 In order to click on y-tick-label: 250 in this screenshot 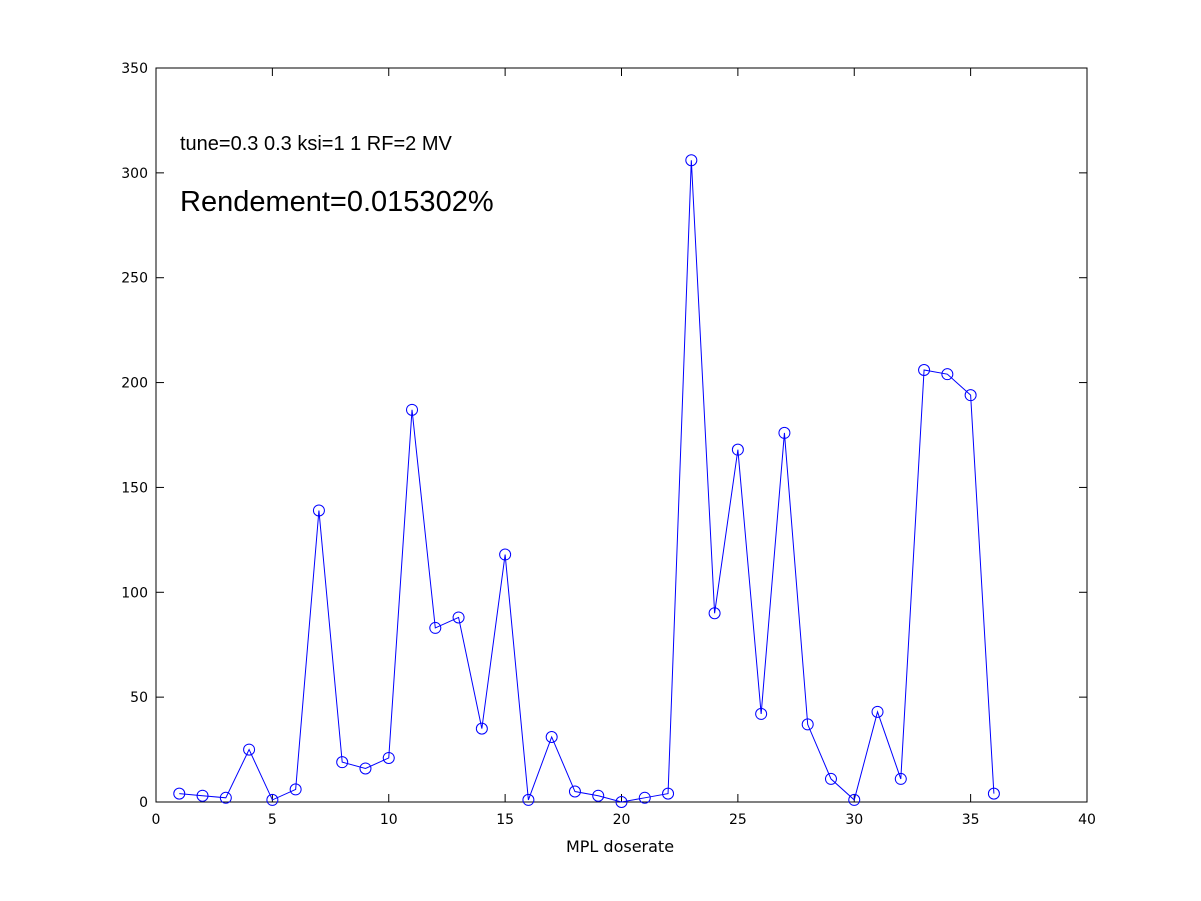, I will do `click(134, 279)`.